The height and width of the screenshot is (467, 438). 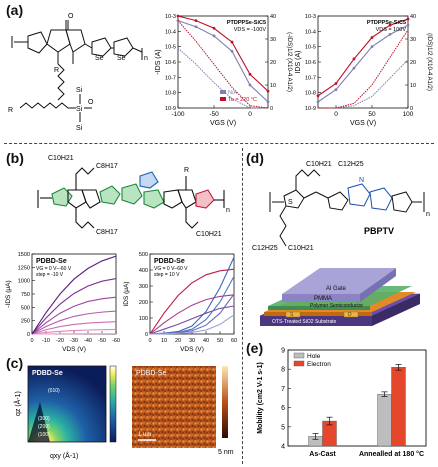 I want to click on panel-letter-e: (e), so click(x=255, y=348).